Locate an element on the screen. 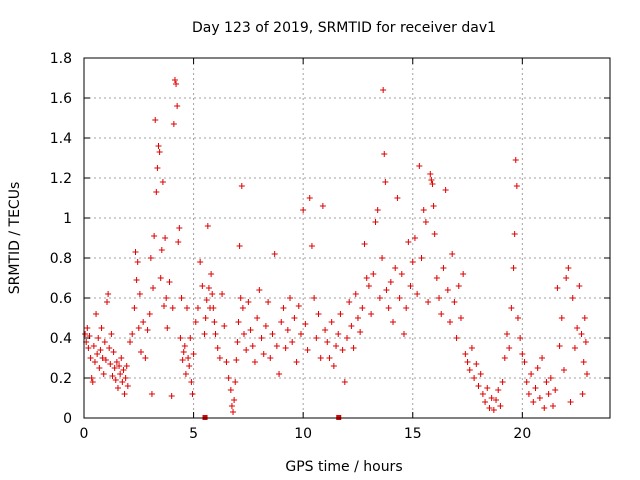 The image size is (640, 480). x-tick-label: 10 is located at coordinates (303, 434).